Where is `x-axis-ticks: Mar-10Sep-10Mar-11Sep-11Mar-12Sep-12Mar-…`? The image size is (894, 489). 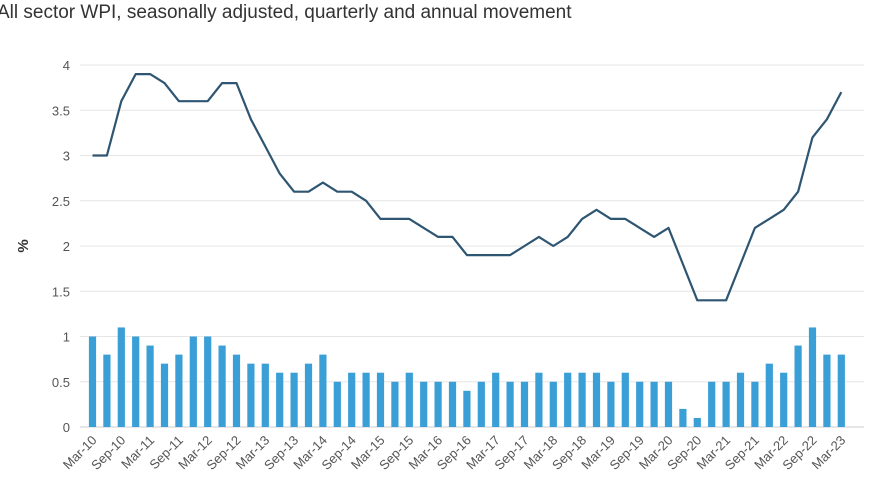
x-axis-ticks: Mar-10Sep-10Mar-11Sep-11Mar-12Sep-12Mar-… is located at coordinates (454, 453).